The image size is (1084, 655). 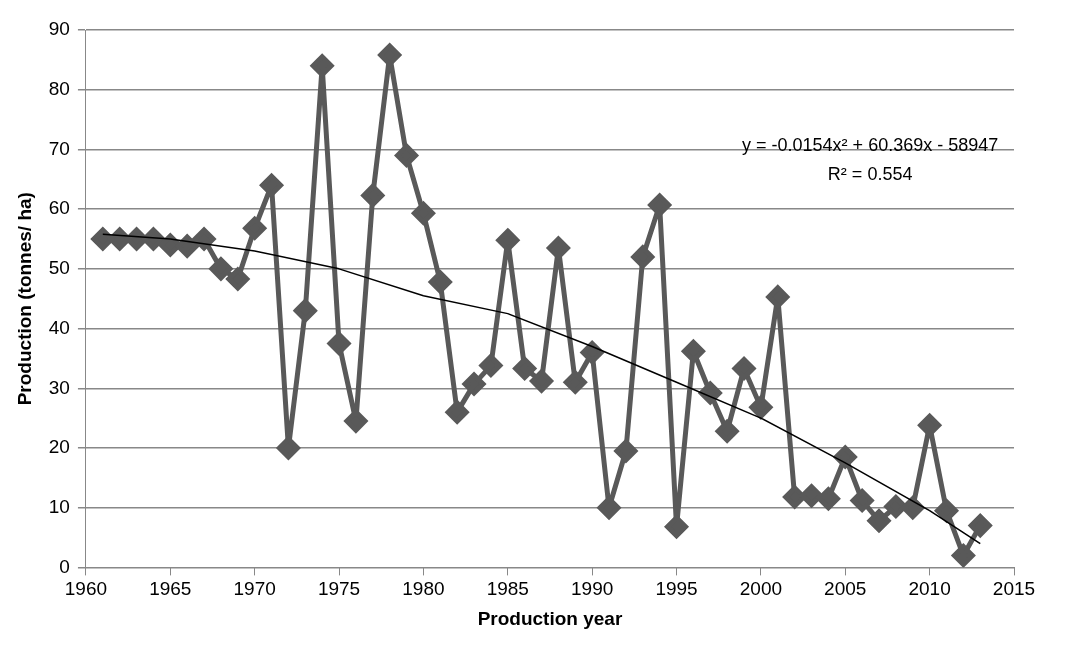 What do you see at coordinates (59, 447) in the screenshot?
I see `y-tick-label: 20` at bounding box center [59, 447].